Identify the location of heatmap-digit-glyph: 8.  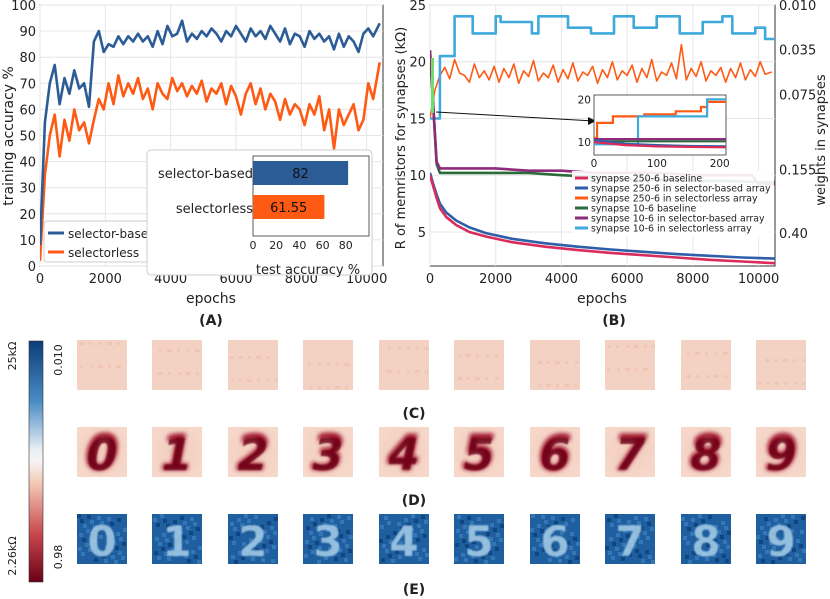
(706, 455).